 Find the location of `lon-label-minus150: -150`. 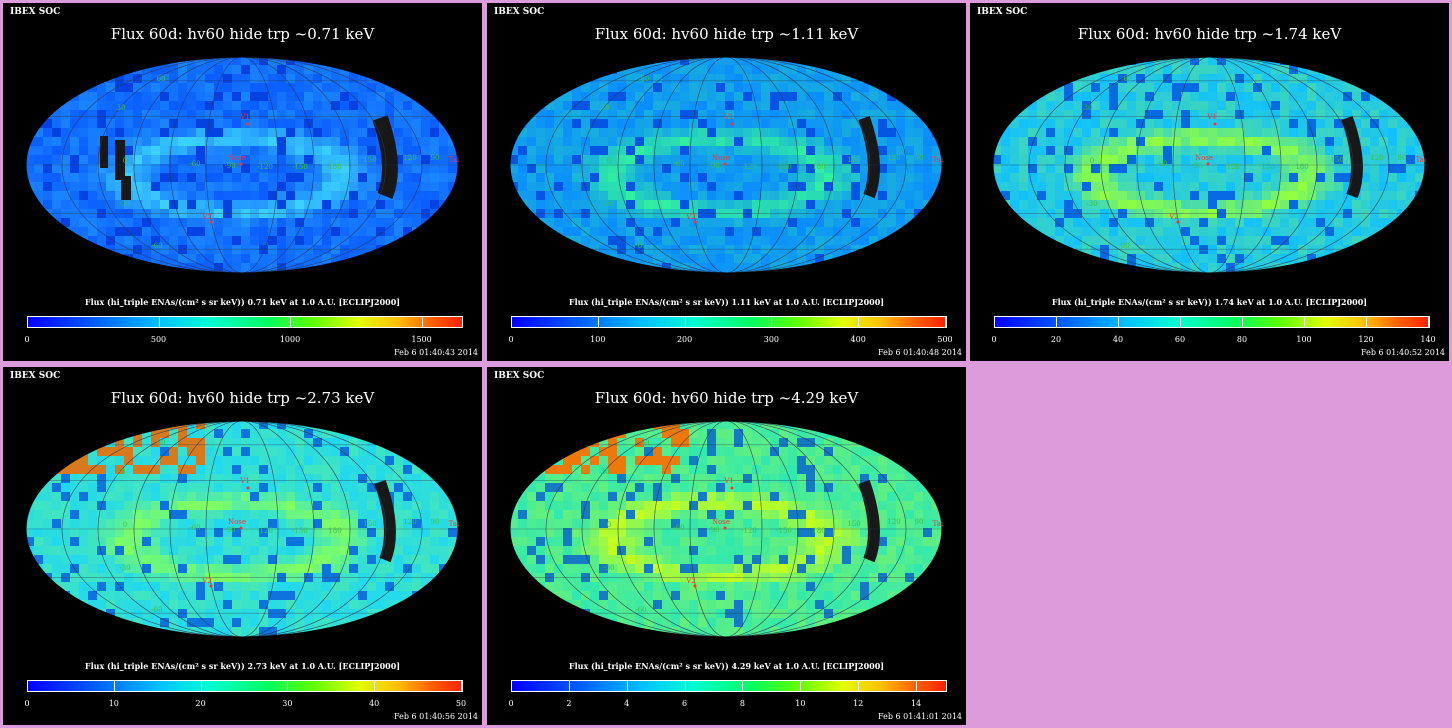

lon-label-minus150: -150 is located at coordinates (784, 167).